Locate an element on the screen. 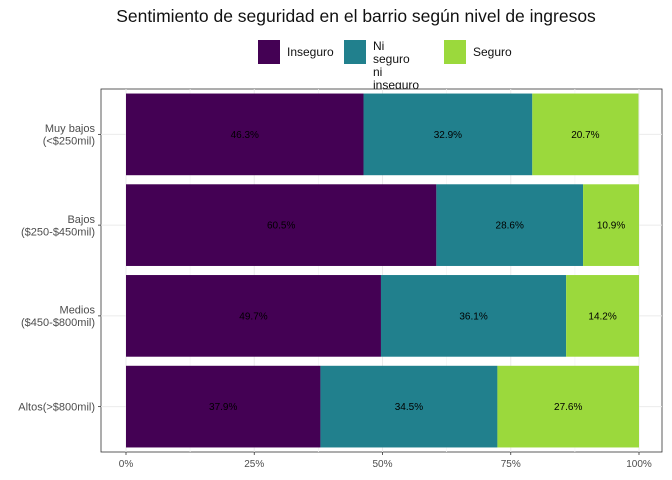  x-tick-label: 50% is located at coordinates (382, 464).